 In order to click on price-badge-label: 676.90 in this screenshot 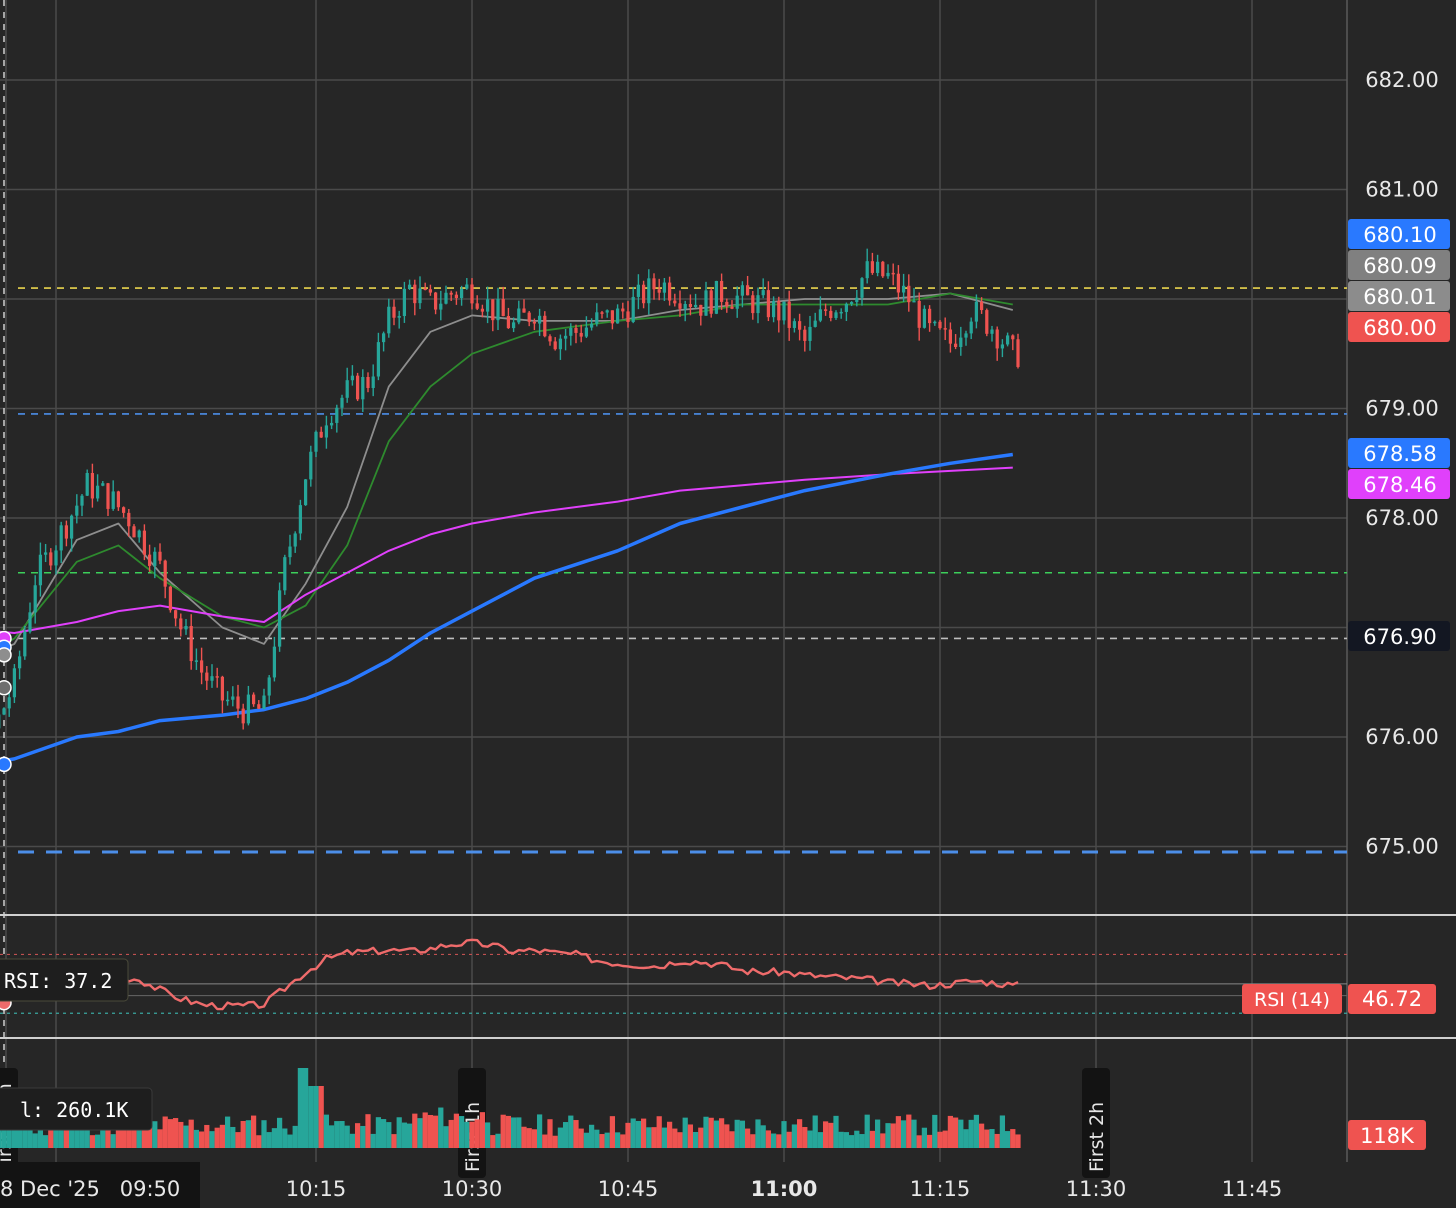, I will do `click(1399, 637)`.